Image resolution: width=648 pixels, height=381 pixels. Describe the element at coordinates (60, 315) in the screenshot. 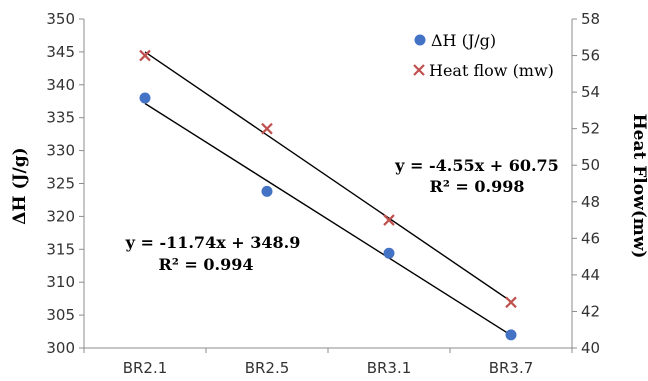

I see `left-axis-tick-label: 305` at that location.